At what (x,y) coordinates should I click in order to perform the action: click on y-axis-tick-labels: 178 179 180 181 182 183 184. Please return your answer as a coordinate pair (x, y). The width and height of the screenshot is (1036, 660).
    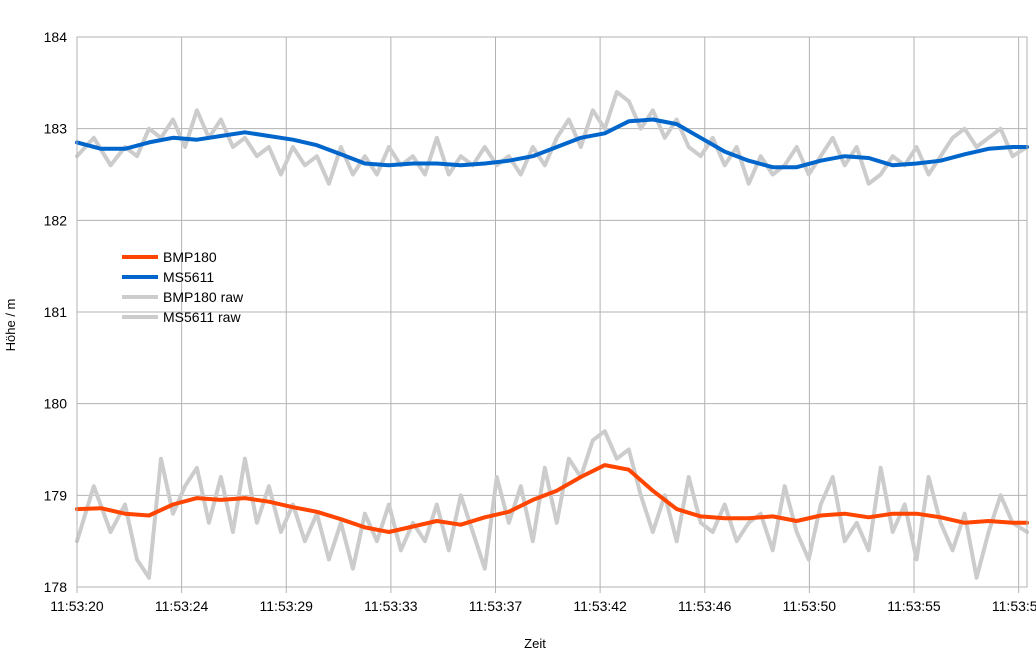
    Looking at the image, I should click on (56, 312).